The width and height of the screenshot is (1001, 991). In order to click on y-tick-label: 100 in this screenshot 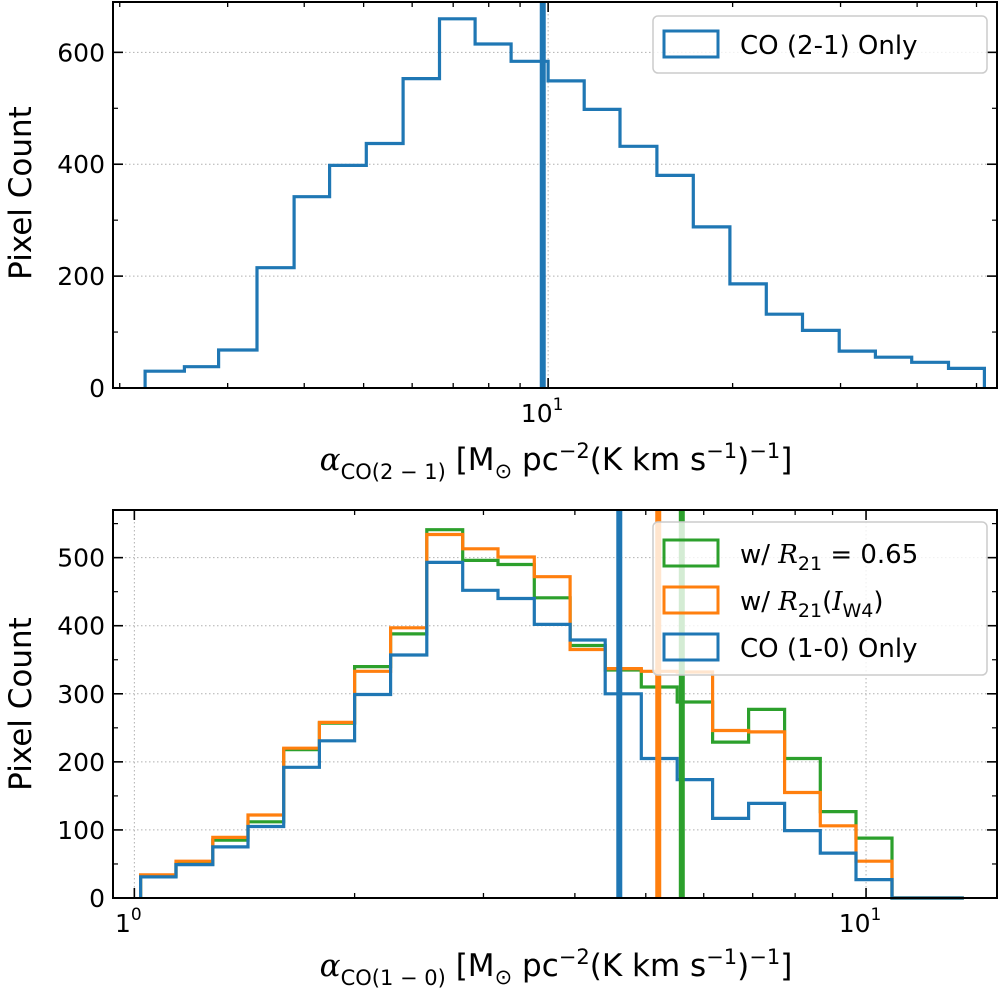, I will do `click(81, 830)`.